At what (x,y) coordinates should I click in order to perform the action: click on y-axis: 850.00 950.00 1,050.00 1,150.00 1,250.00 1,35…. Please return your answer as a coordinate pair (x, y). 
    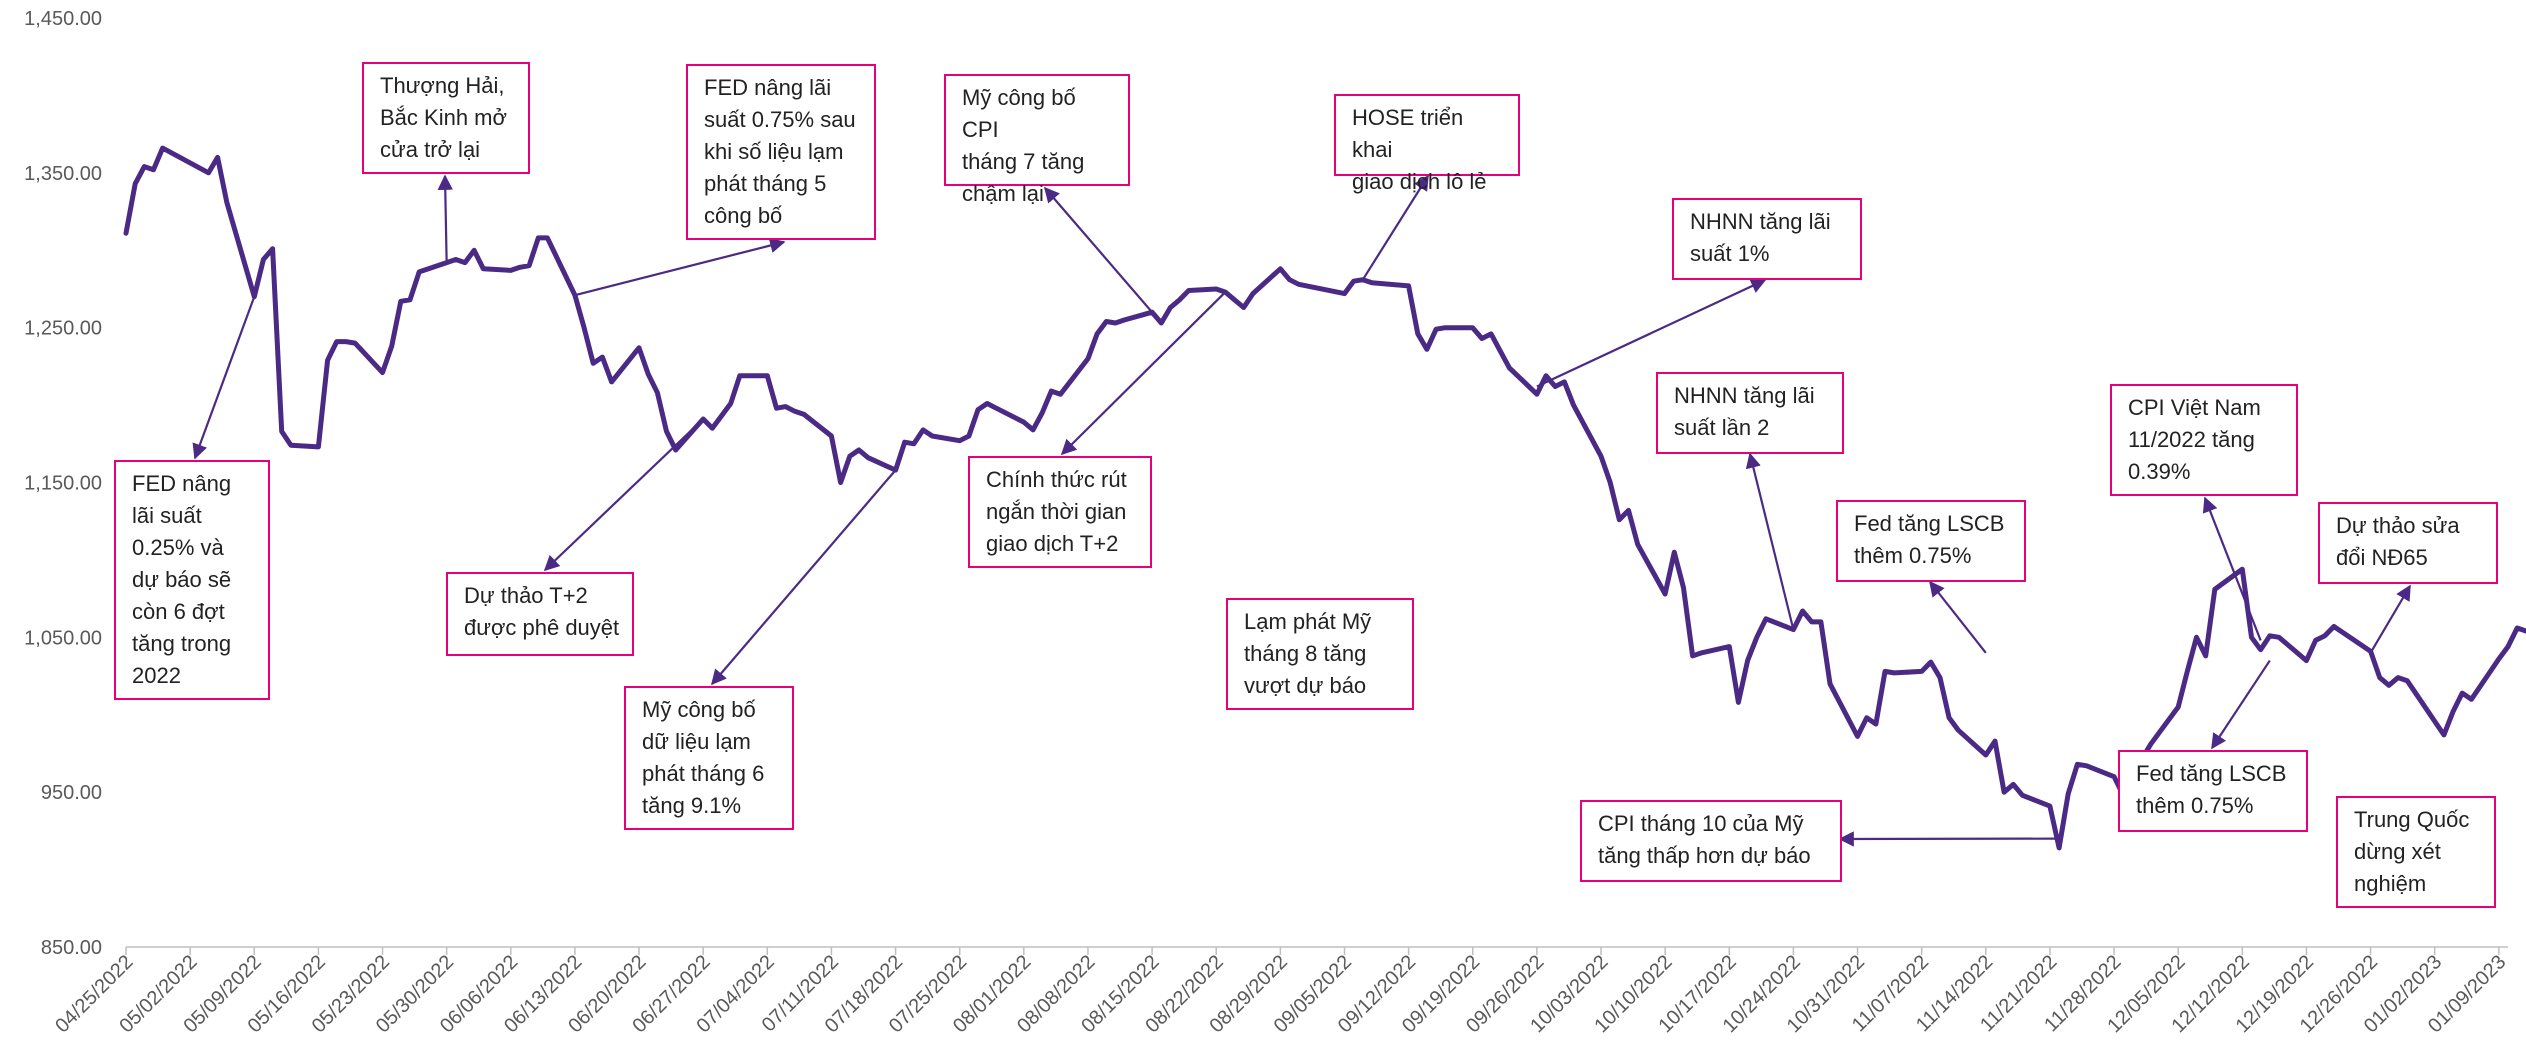
    Looking at the image, I should click on (63, 483).